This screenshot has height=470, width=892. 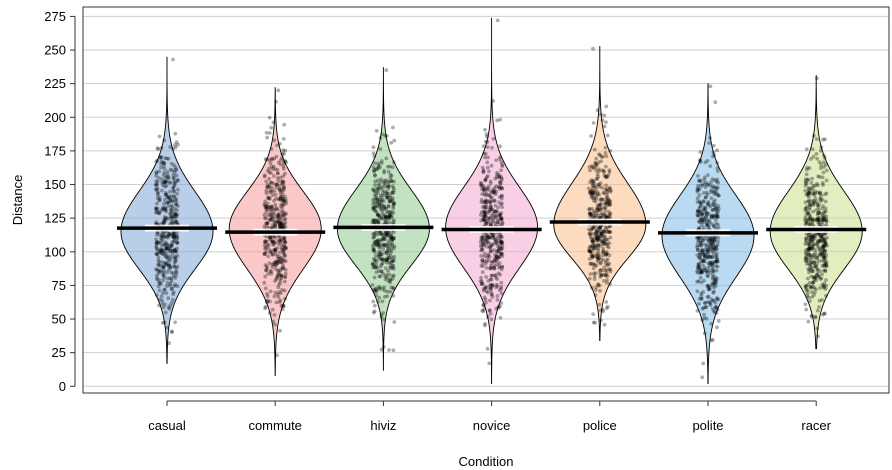 I want to click on bean-novice, so click(x=492, y=201).